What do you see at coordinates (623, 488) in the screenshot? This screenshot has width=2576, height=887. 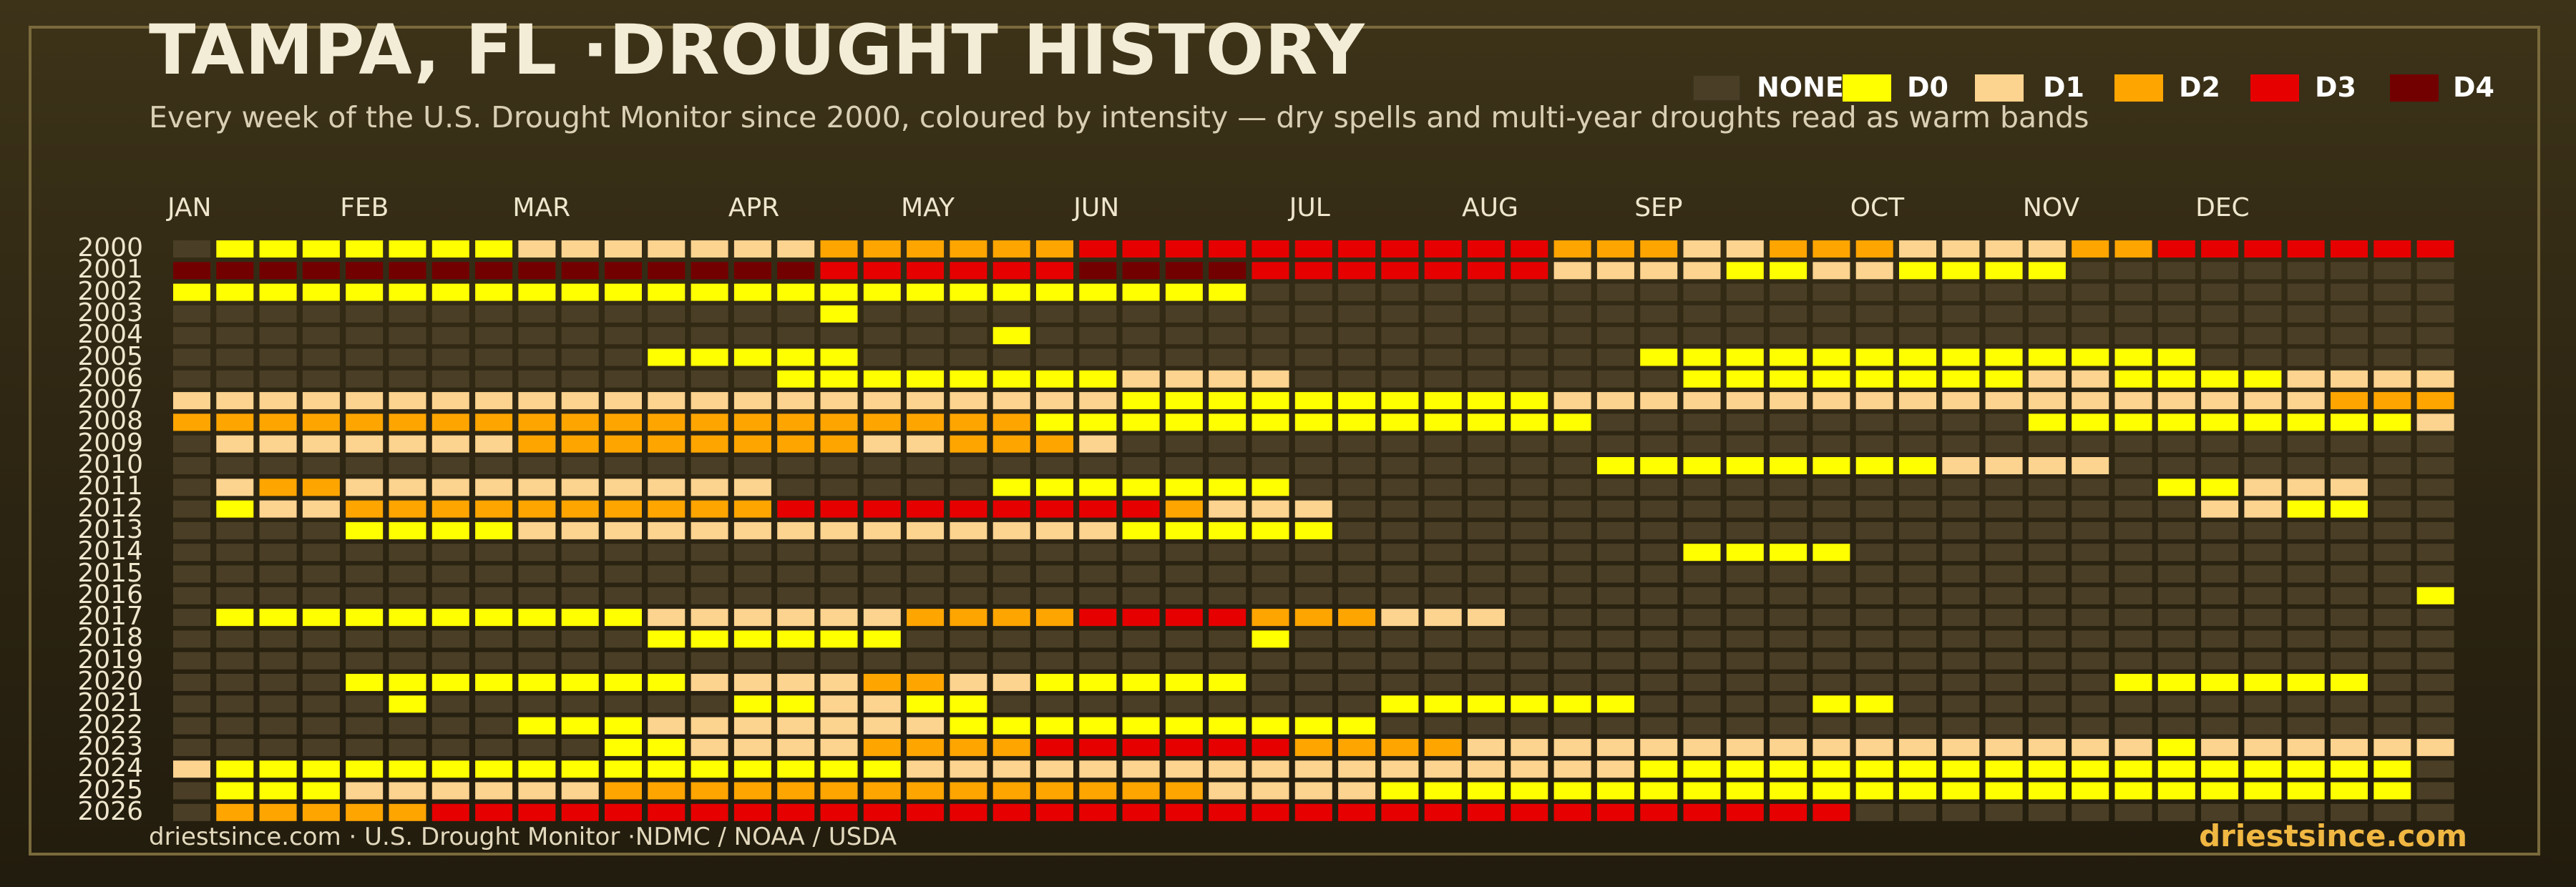 I see `cell-2011-w11` at bounding box center [623, 488].